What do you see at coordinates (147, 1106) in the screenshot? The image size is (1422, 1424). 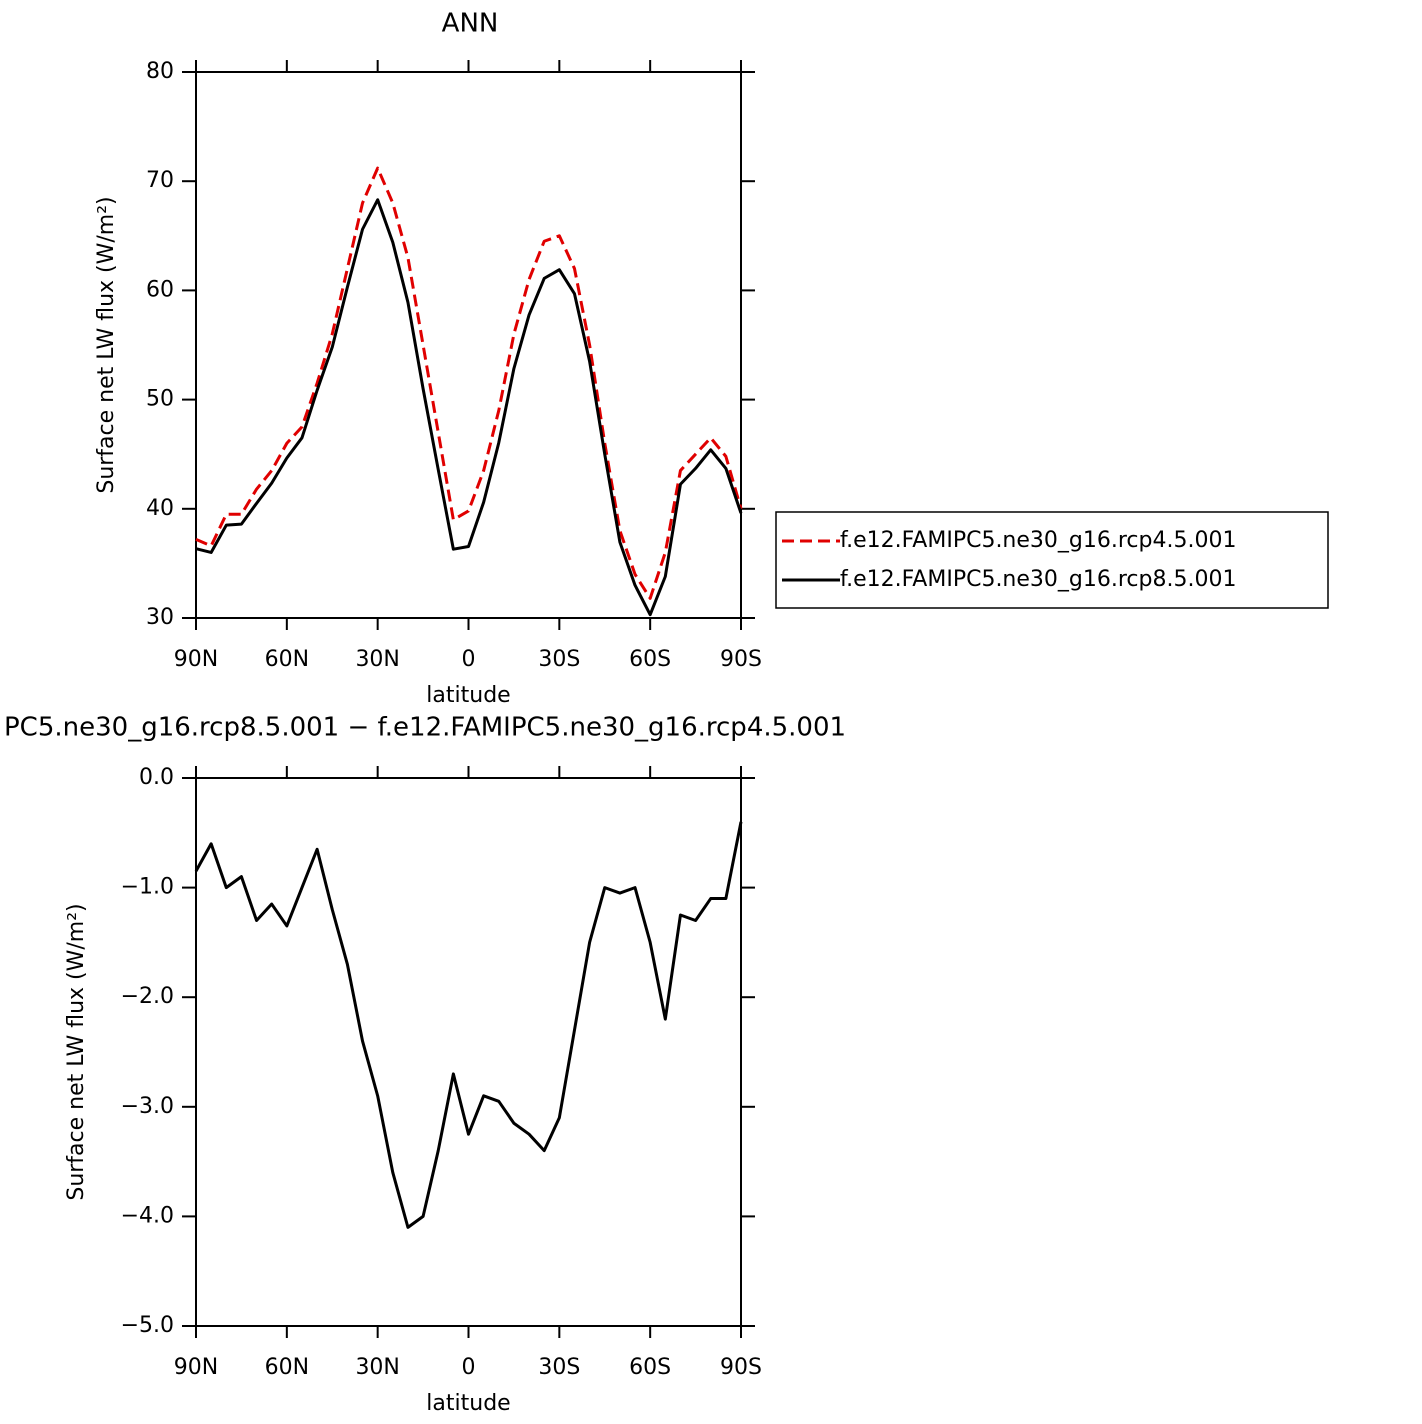 I see `y-tick-label: −3.0` at bounding box center [147, 1106].